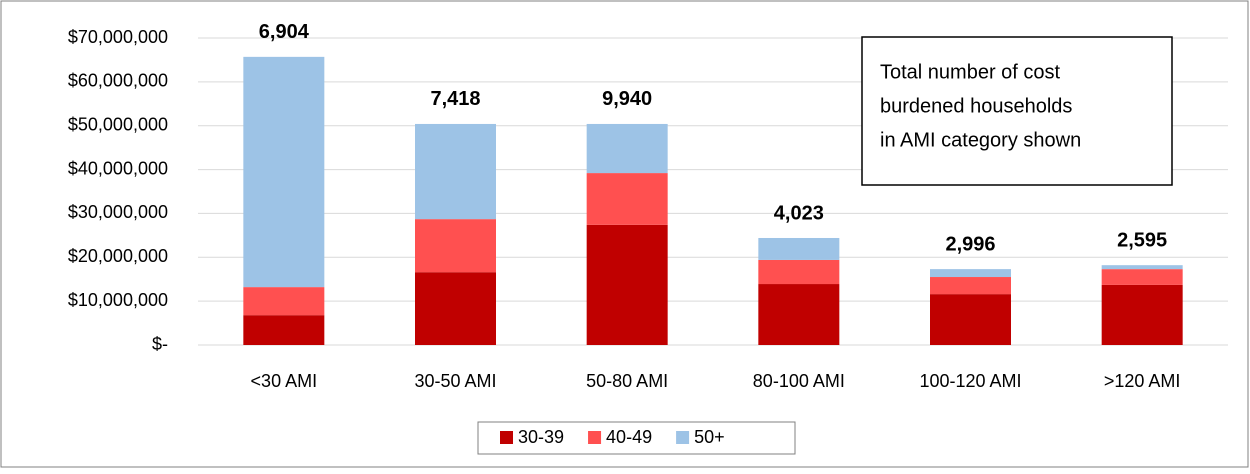 The image size is (1250, 474). Describe the element at coordinates (118, 81) in the screenshot. I see `y-tick-label: $60,000,000` at that location.